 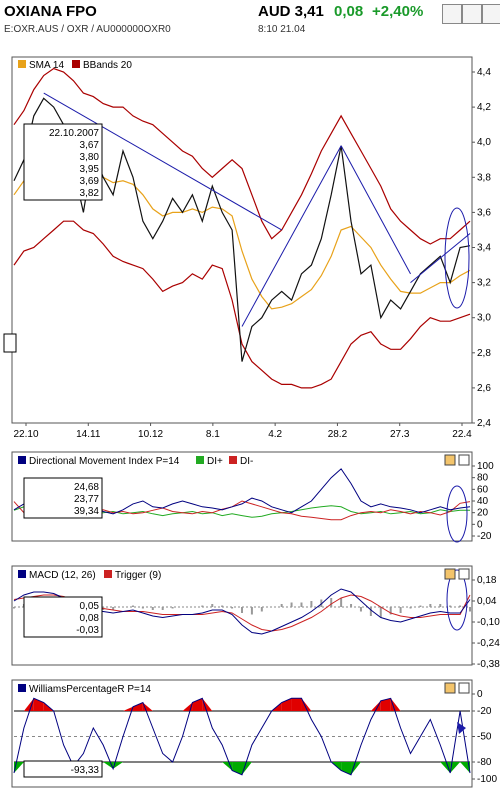 I want to click on time-info: 8:10 21.04, so click(x=282, y=29).